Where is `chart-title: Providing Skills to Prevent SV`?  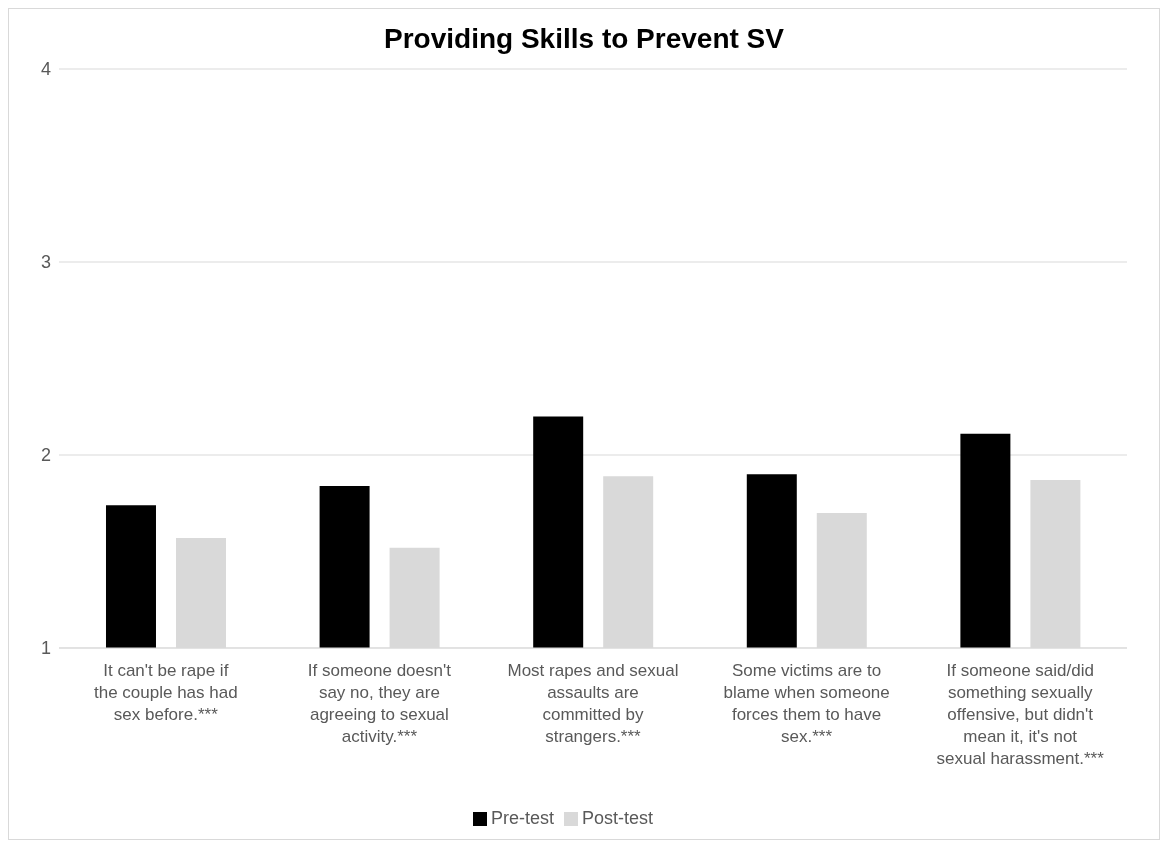 chart-title: Providing Skills to Prevent SV is located at coordinates (584, 39).